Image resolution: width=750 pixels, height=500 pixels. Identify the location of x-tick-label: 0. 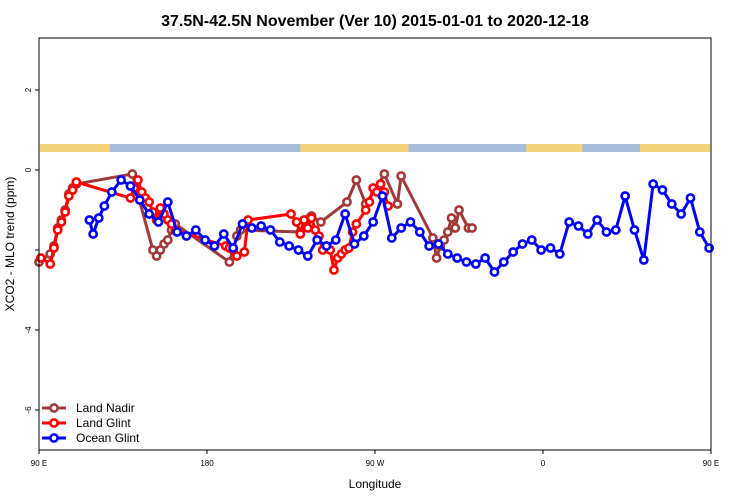
(543, 463).